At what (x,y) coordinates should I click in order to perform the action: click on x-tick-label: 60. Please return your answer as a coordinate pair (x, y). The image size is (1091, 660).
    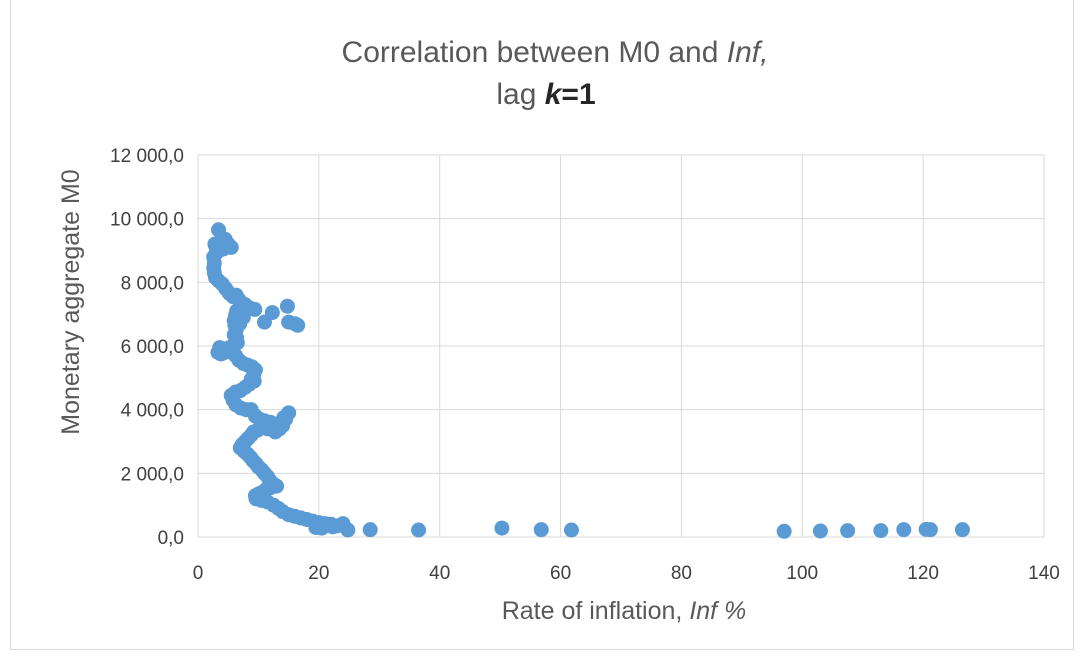
    Looking at the image, I should click on (560, 573).